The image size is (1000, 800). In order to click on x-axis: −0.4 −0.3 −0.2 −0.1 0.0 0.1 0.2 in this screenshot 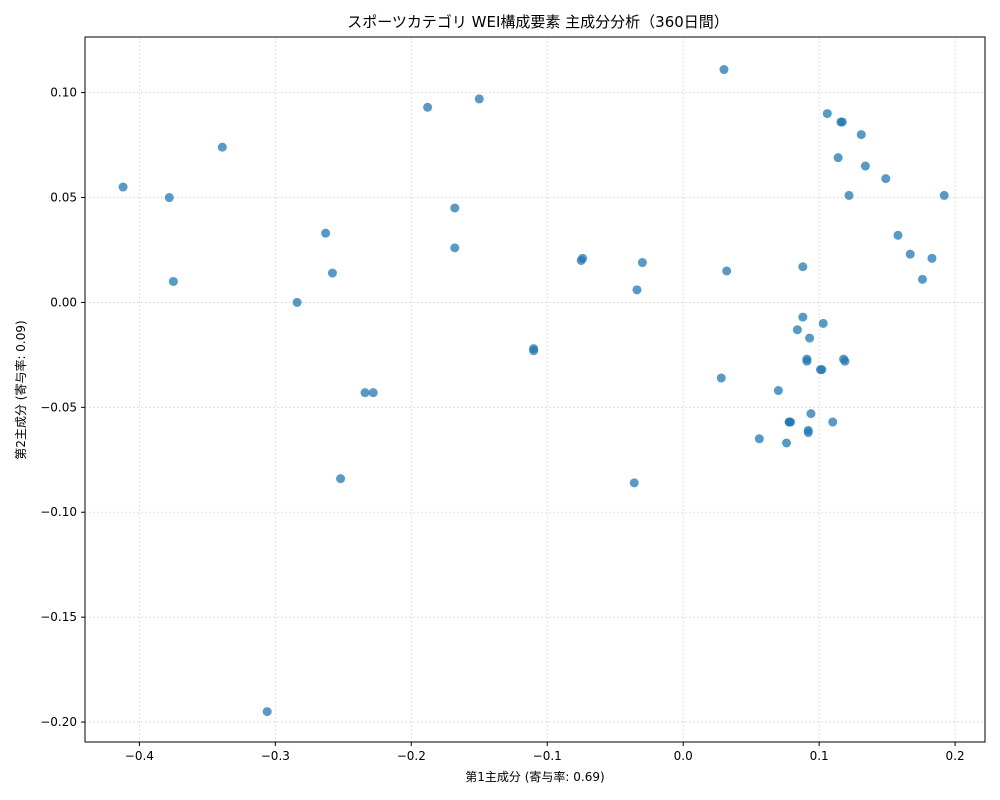, I will do `click(545, 752)`.